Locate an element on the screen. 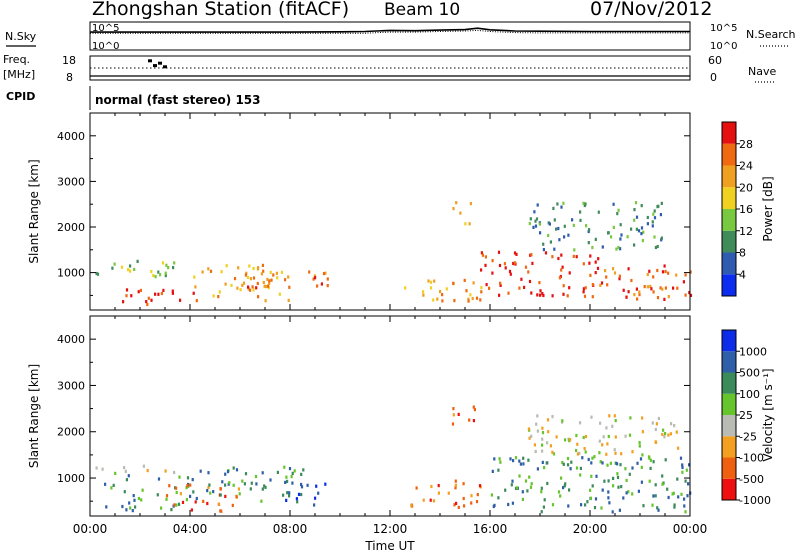 This screenshot has height=554, width=800. power-colorbar-tick-label: 24 is located at coordinates (746, 166).